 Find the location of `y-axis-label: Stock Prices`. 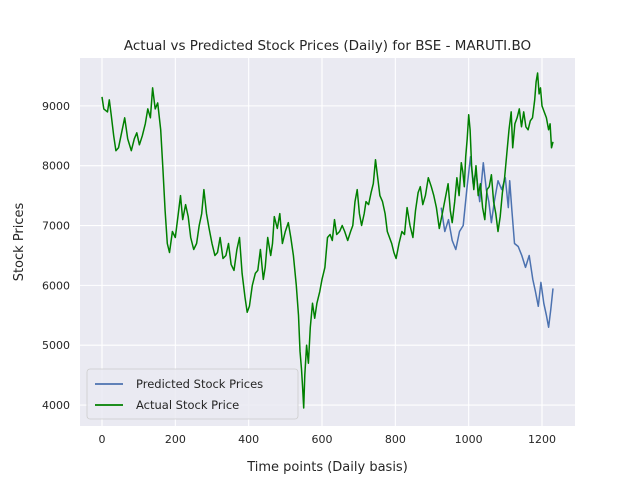

y-axis-label: Stock Prices is located at coordinates (19, 241).